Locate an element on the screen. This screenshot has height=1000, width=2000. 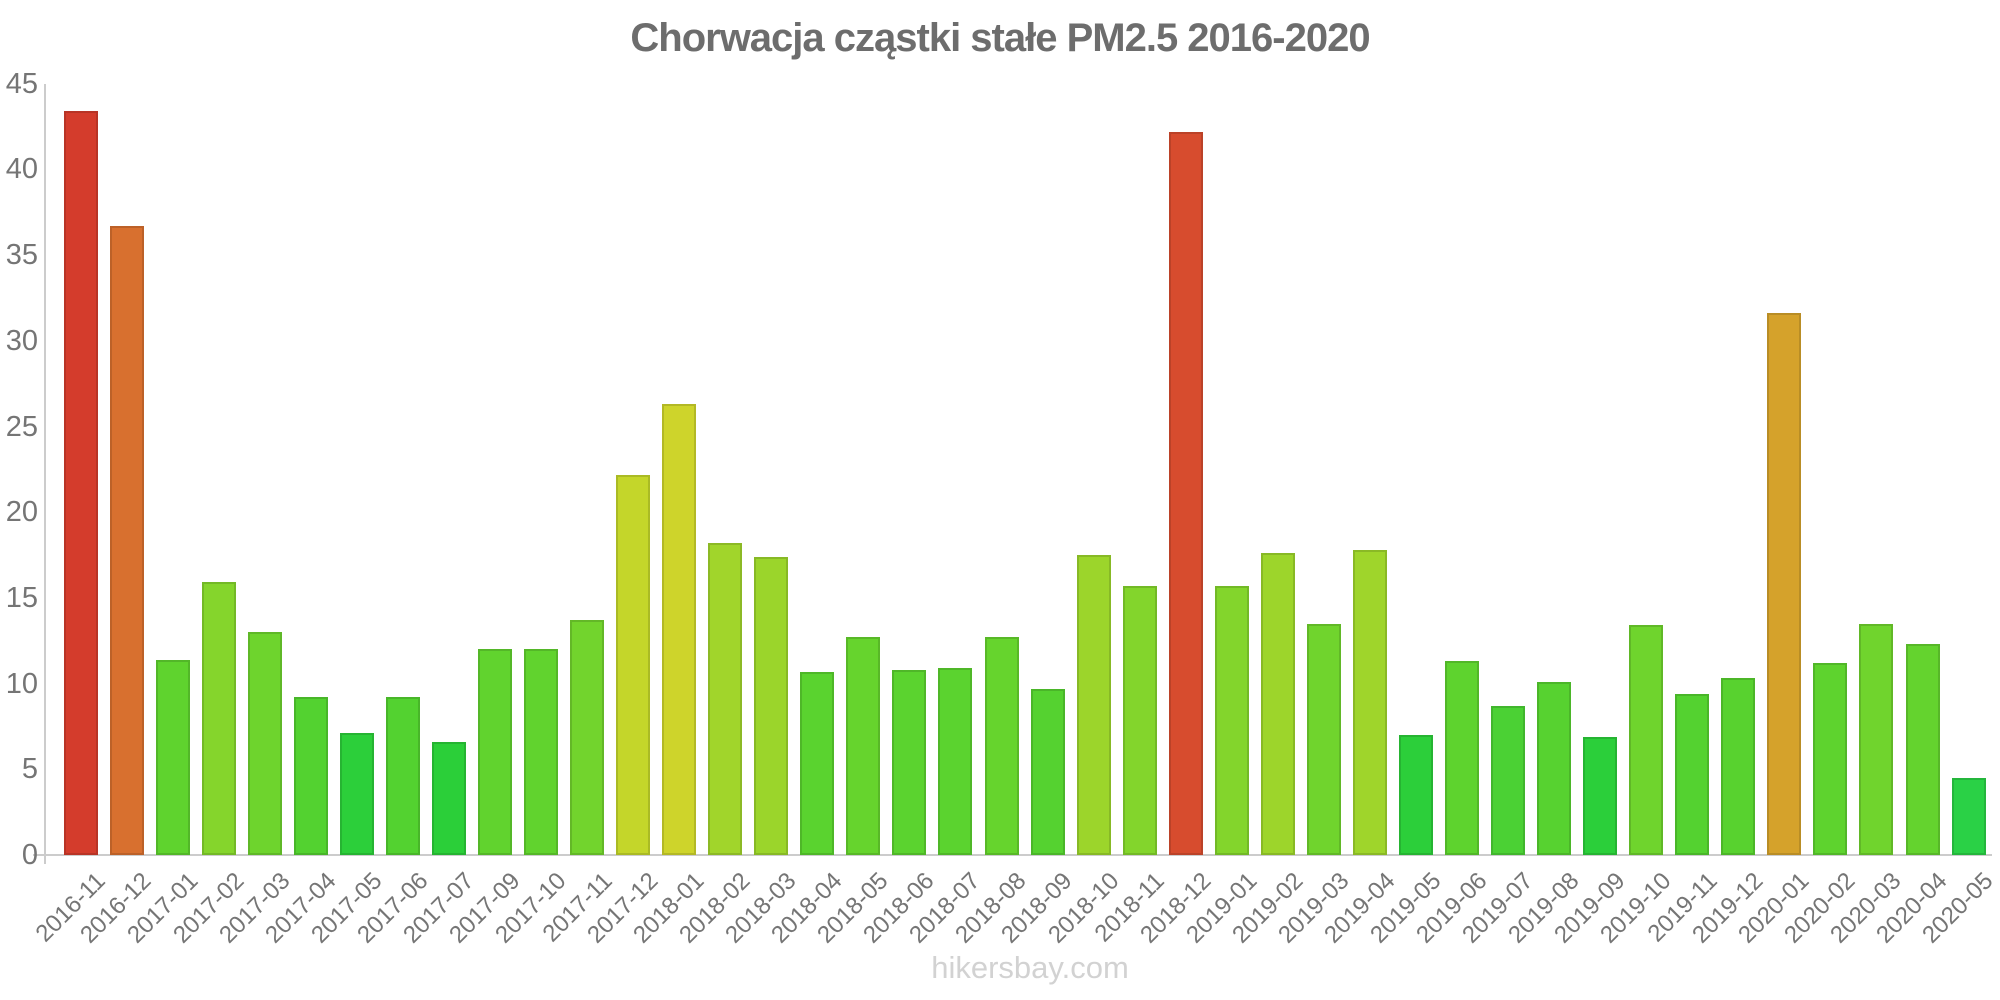
watermark: hikersbay.com is located at coordinates (1030, 967).